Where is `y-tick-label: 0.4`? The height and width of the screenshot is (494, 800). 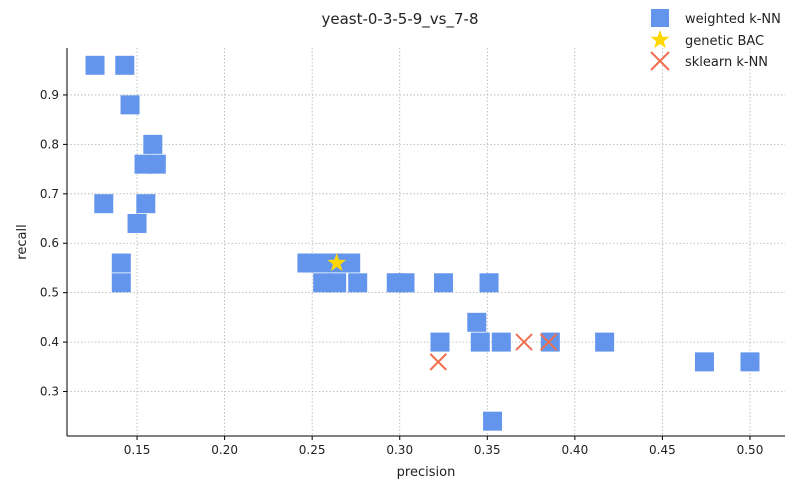 y-tick-label: 0.4 is located at coordinates (49, 342).